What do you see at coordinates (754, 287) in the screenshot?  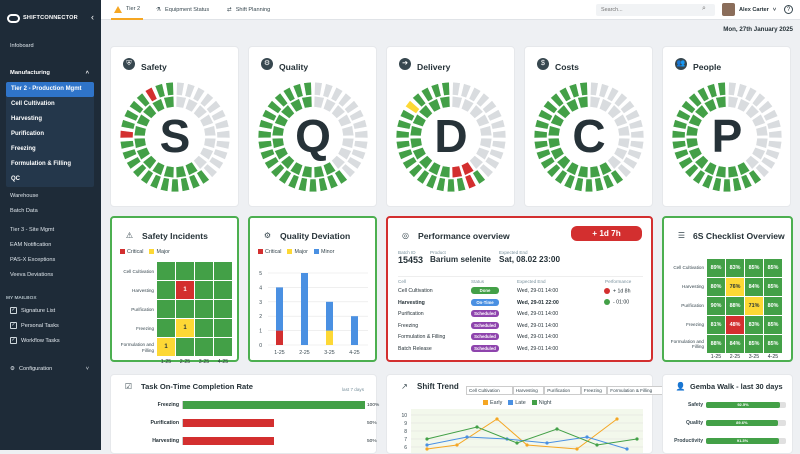 I see `checklist-cell: 84%` at bounding box center [754, 287].